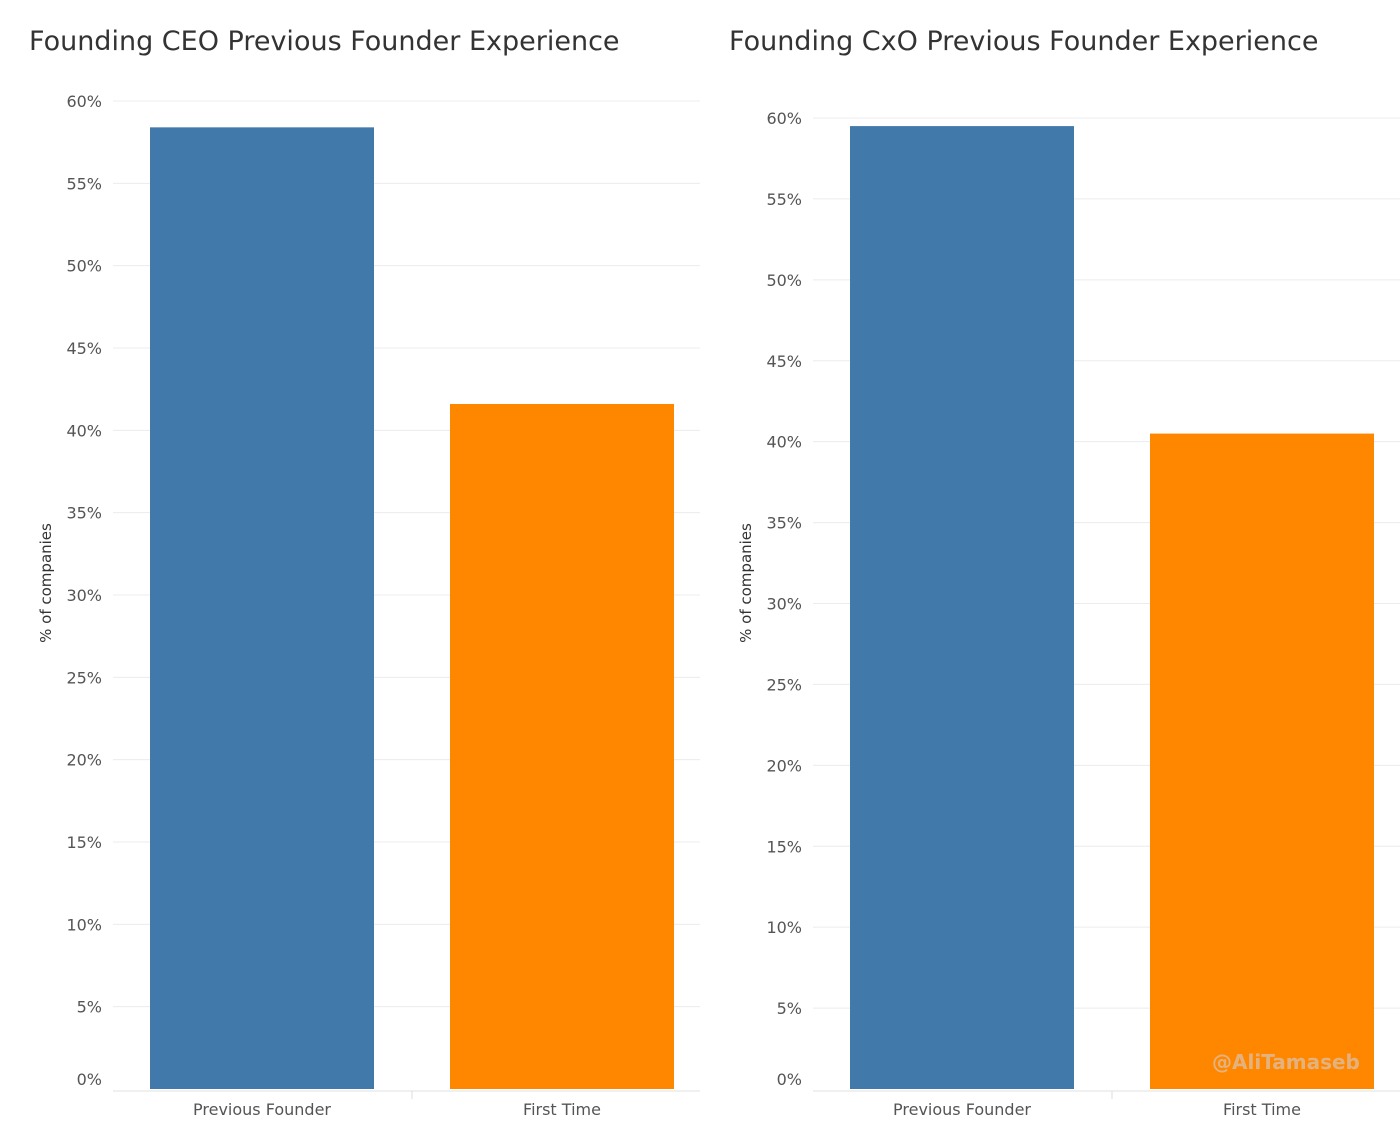 This screenshot has height=1146, width=1400. I want to click on chart-title: Founding CEO Previous Founder Experience, so click(324, 41).